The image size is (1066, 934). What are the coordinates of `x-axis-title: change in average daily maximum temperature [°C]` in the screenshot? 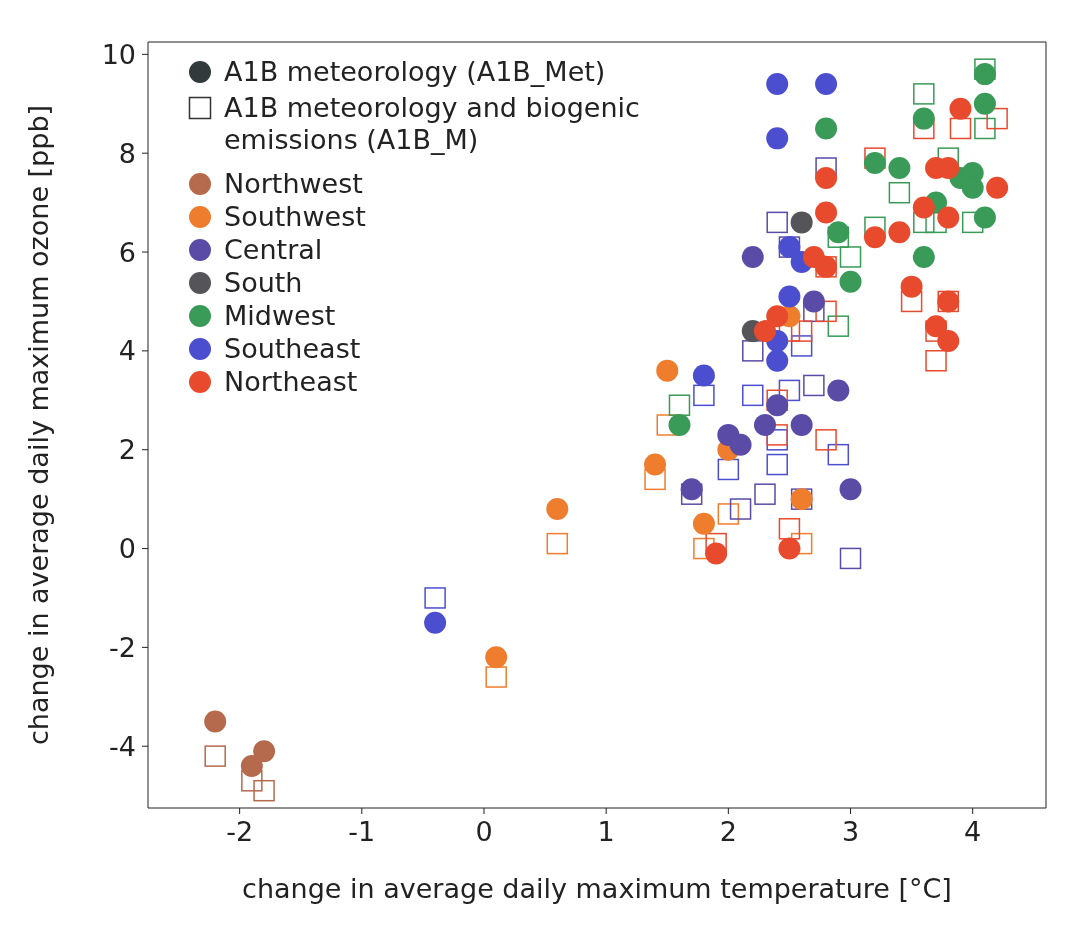 It's located at (597, 888).